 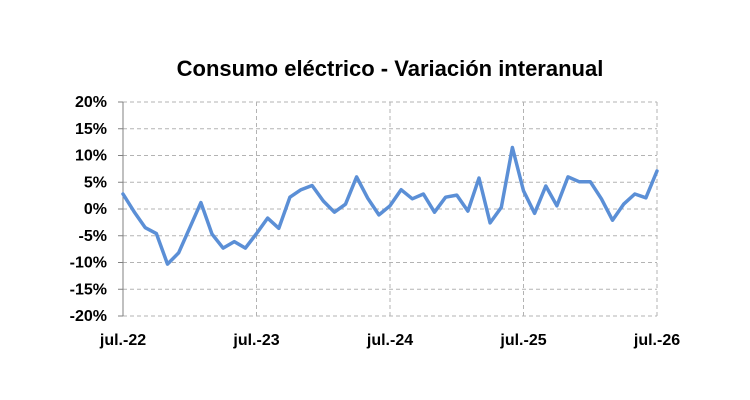 I want to click on y-tick-label: -20%, so click(x=88, y=316).